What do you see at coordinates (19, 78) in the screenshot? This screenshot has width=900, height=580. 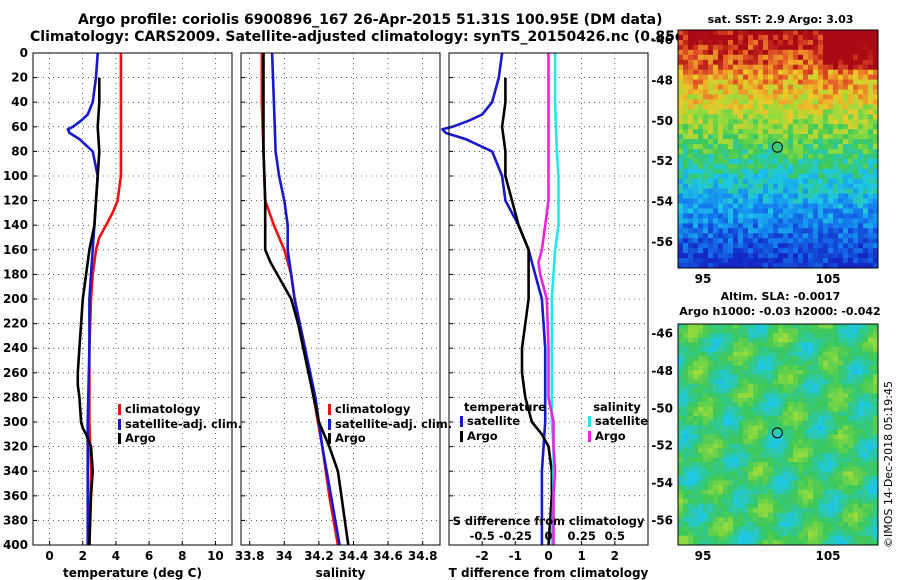 I see `depth-tick-label: 20` at bounding box center [19, 78].